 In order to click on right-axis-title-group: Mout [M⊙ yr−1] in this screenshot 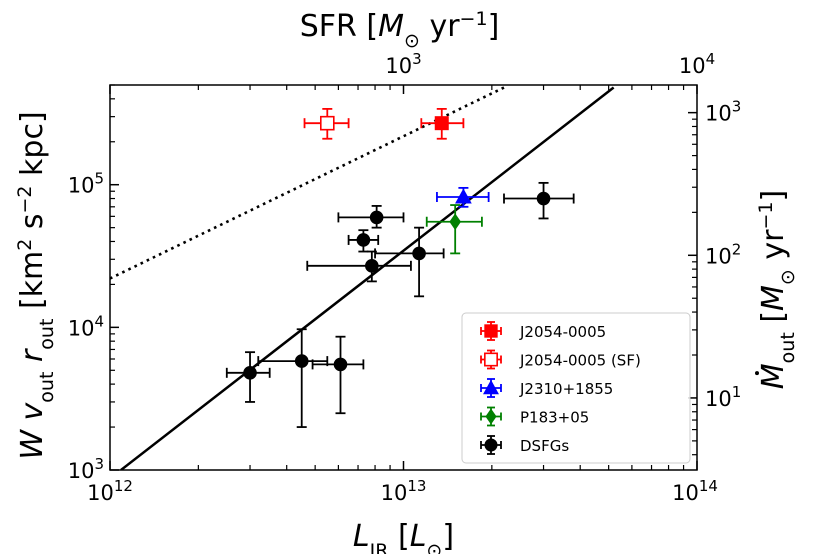, I will do `click(777, 289)`.